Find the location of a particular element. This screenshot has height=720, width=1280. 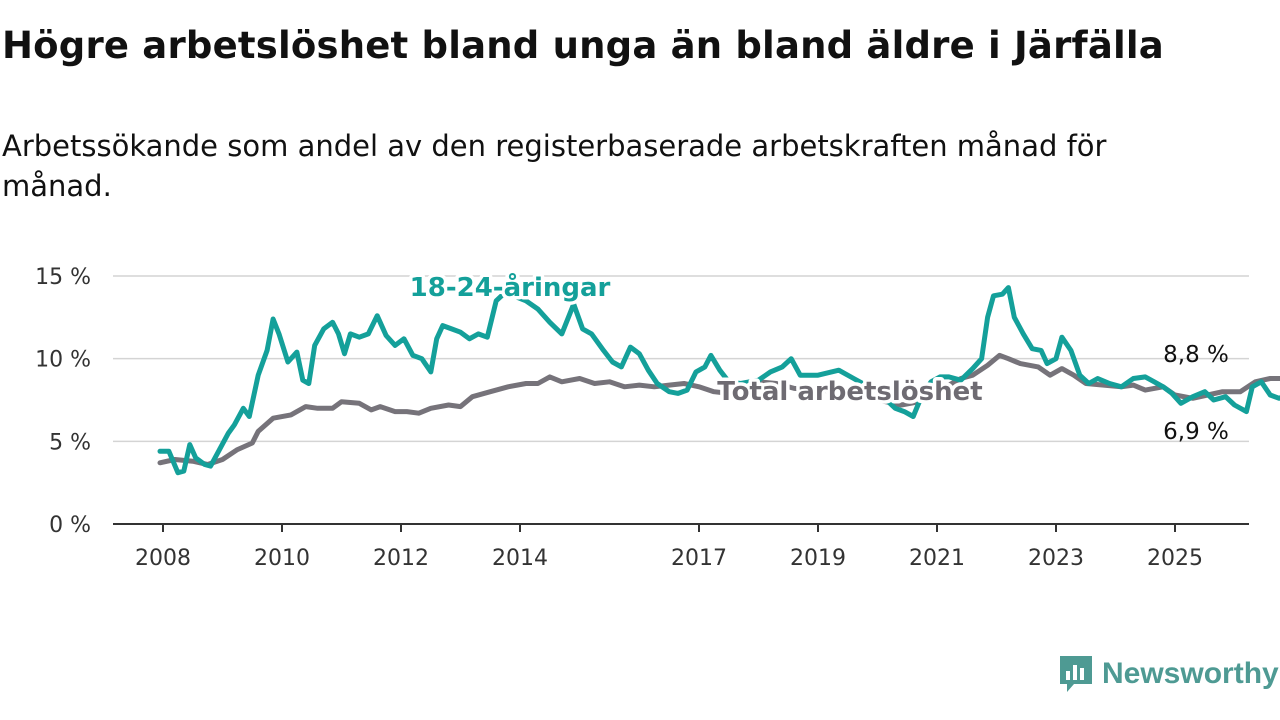

series-name-halo: Total arbetslöshet is located at coordinates (849, 392).